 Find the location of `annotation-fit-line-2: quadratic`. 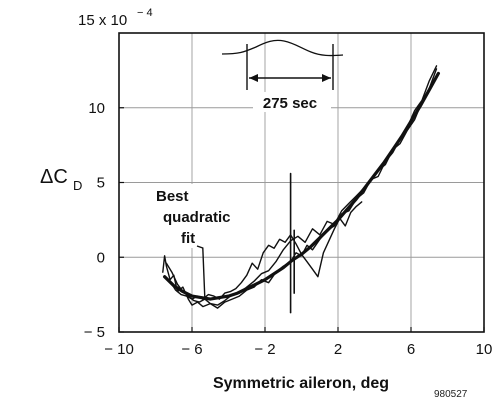

annotation-fit-line-2: quadratic is located at coordinates (197, 217).